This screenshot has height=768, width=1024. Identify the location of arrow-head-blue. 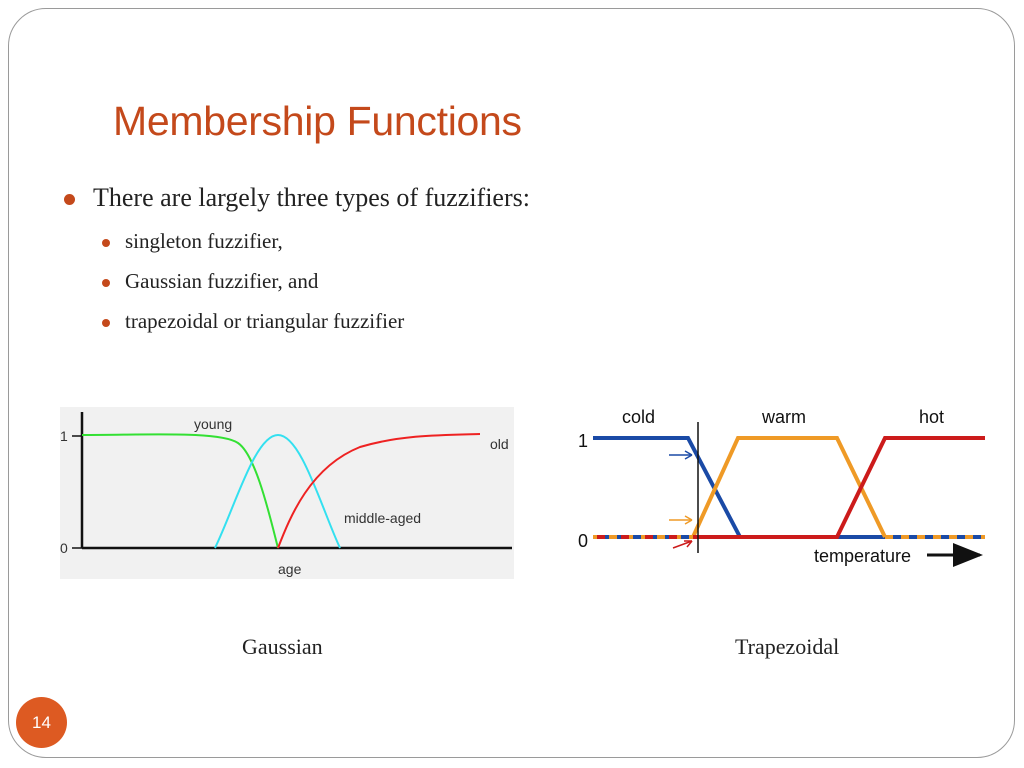
(688, 455).